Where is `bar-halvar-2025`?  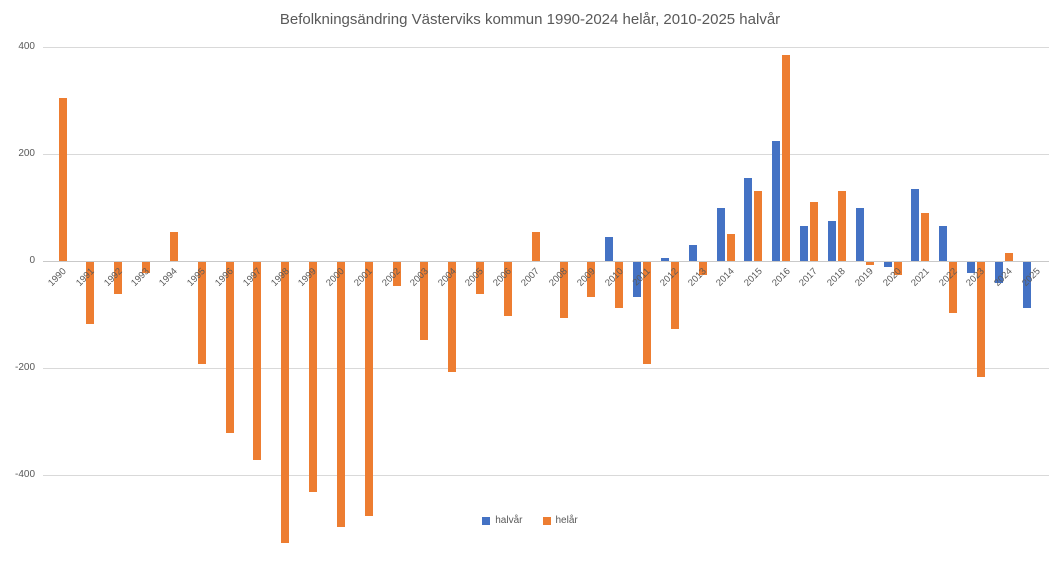 bar-halvar-2025 is located at coordinates (1026, 285).